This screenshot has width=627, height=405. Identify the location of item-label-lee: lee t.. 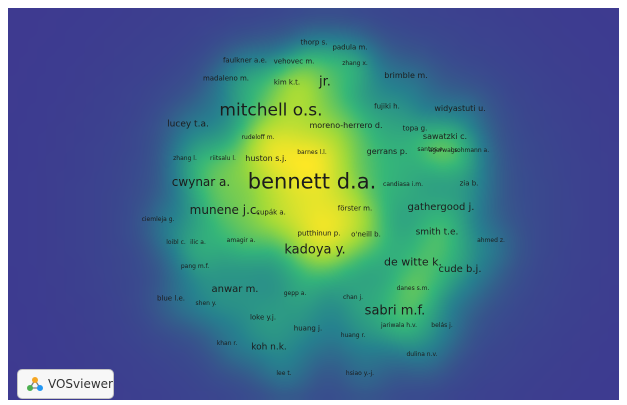
(284, 373).